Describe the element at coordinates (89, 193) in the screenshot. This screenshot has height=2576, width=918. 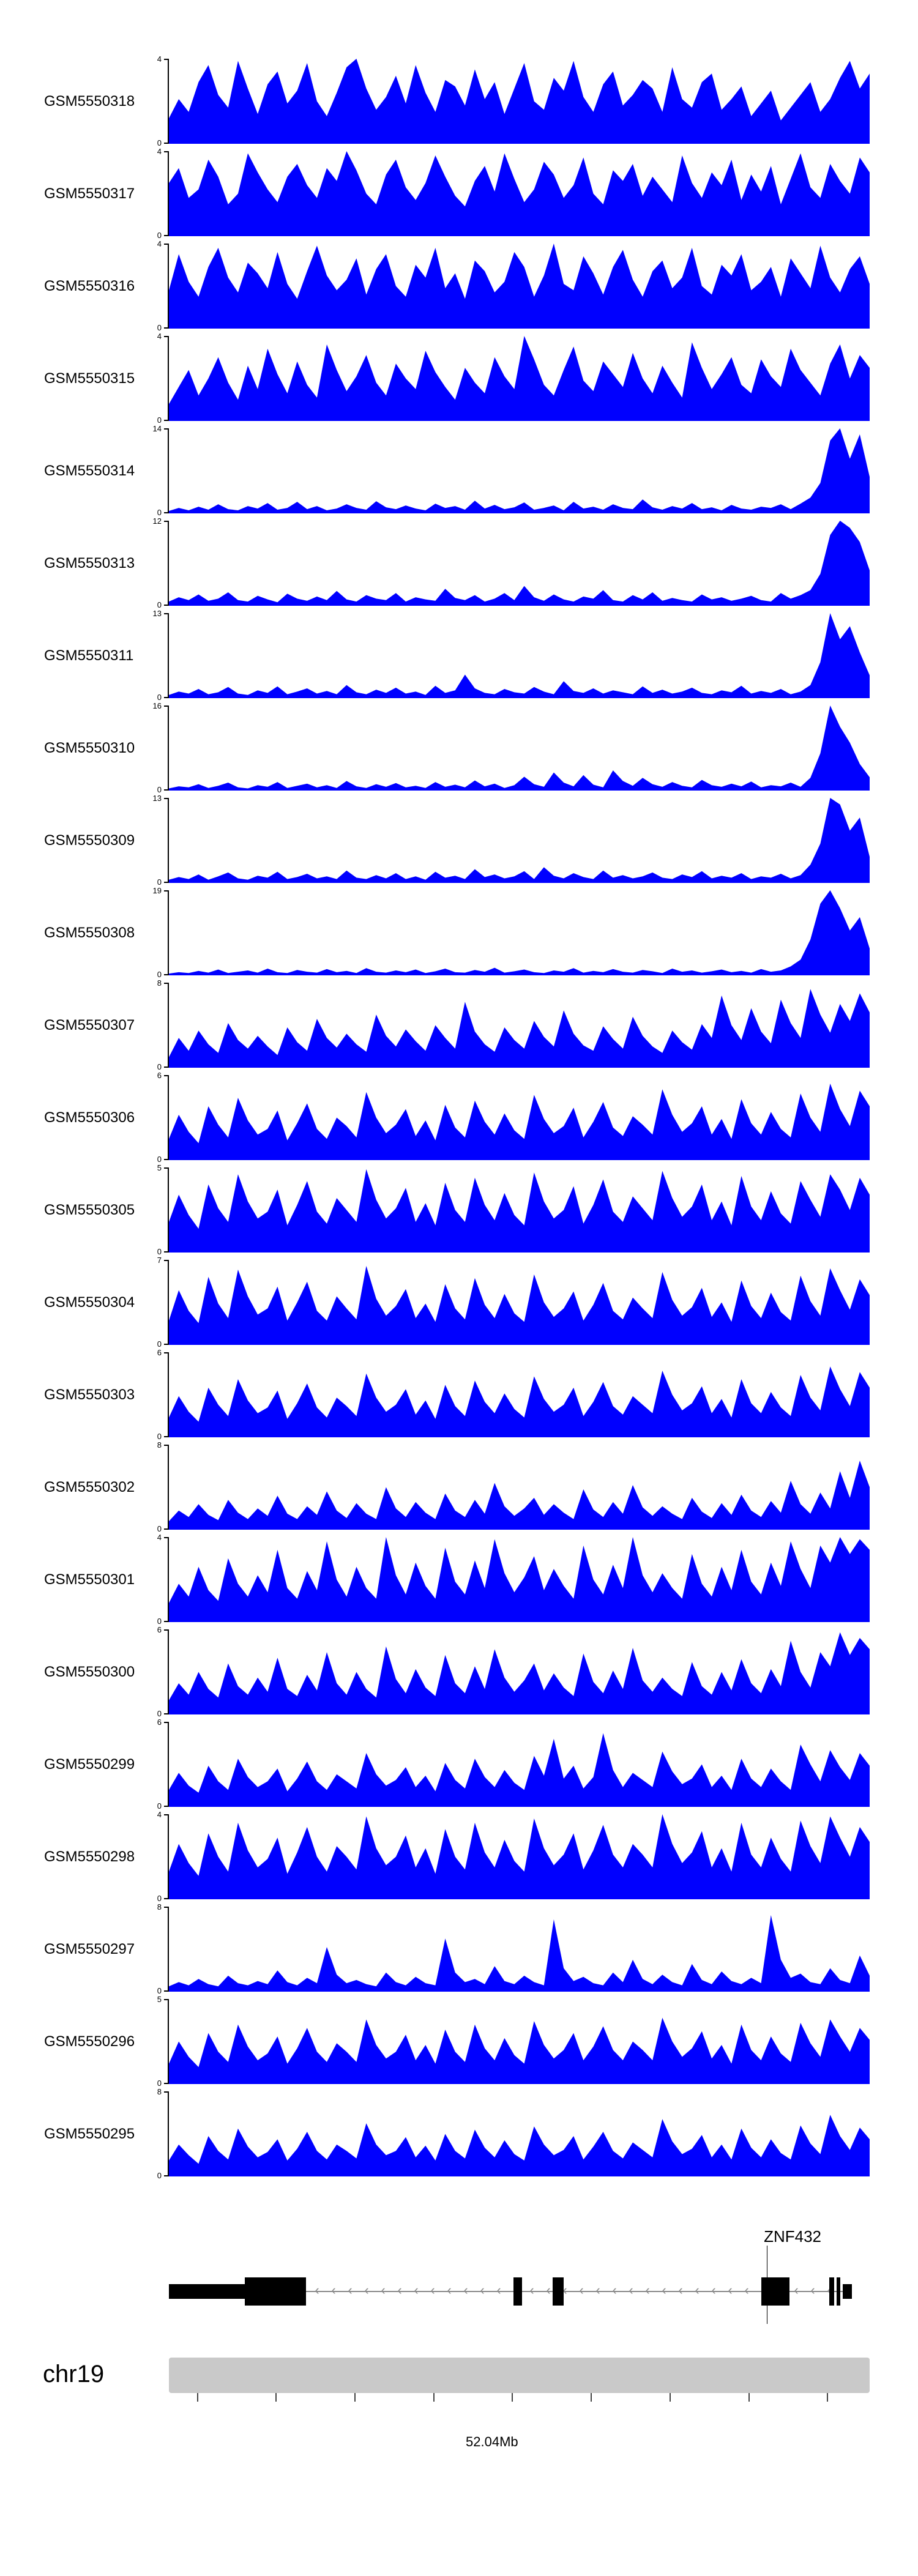
I see `track-label: GSM5550317` at that location.